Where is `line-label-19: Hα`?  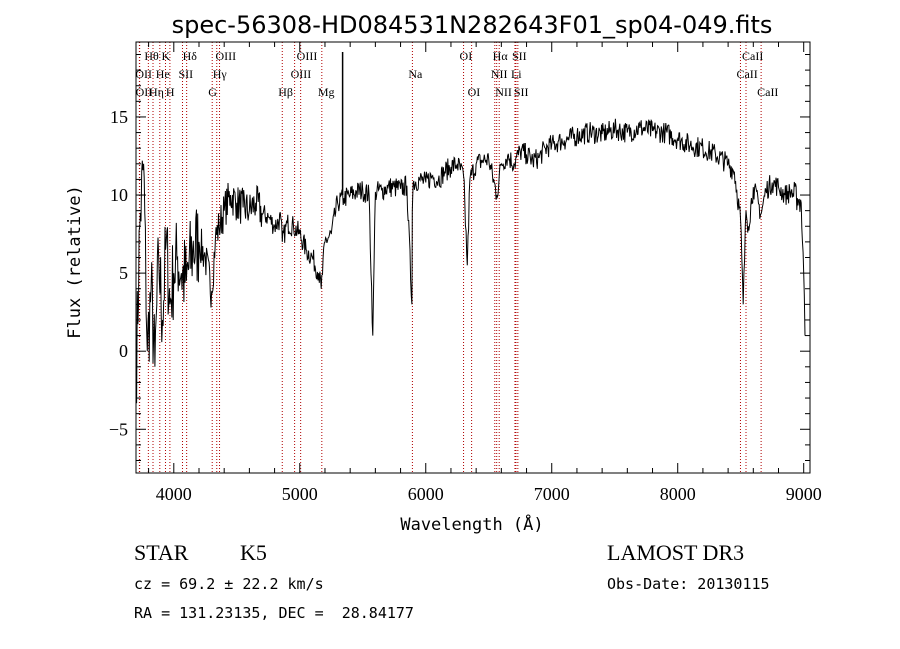 line-label-19: Hα is located at coordinates (501, 56).